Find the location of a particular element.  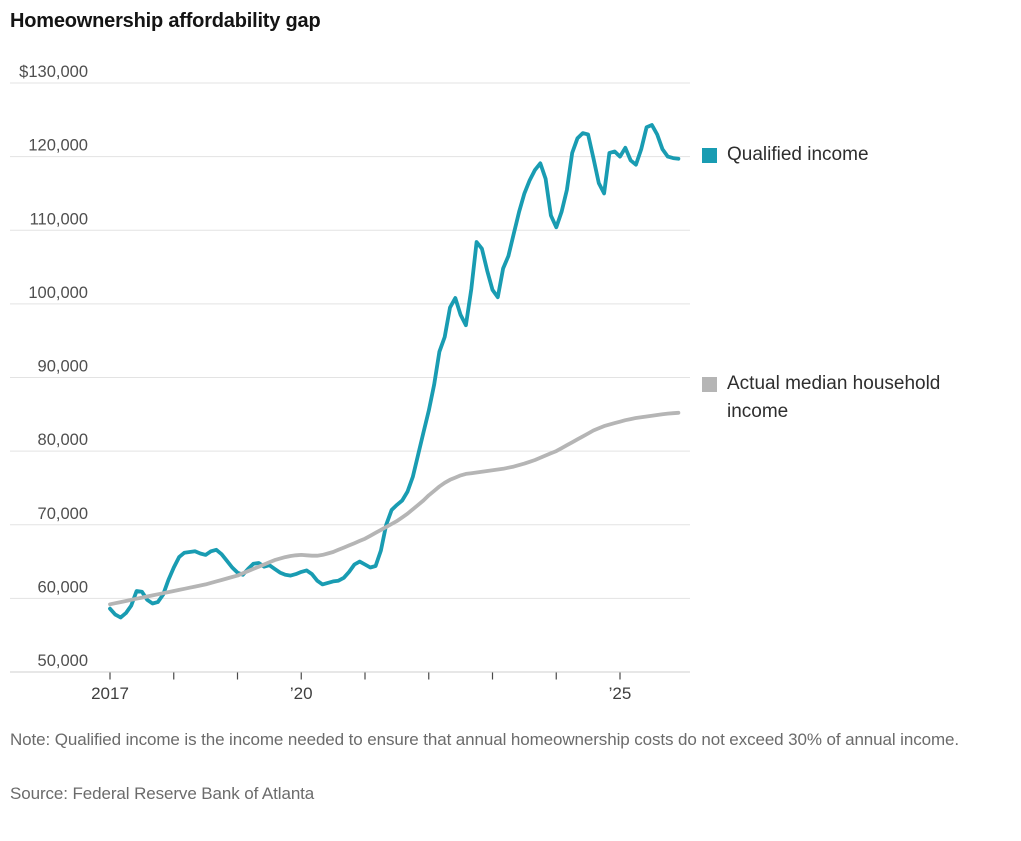

y-axis-tick-label: 80,000 is located at coordinates (63, 440).